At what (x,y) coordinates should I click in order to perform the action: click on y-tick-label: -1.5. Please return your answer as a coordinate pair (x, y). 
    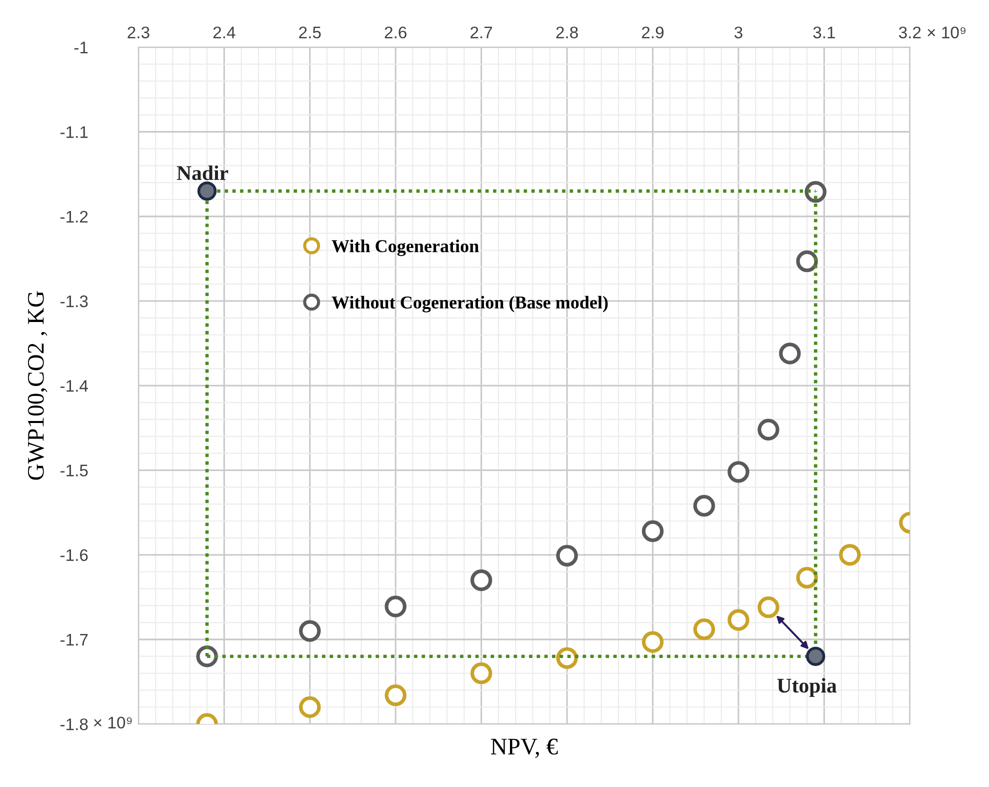
    Looking at the image, I should click on (74, 470).